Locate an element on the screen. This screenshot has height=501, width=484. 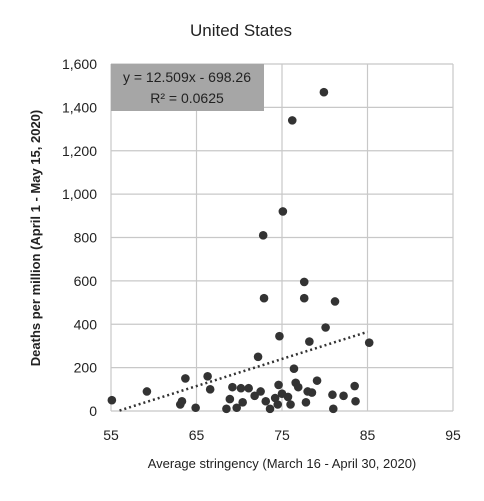
y-tick-label: 1,400 is located at coordinates (79, 107).